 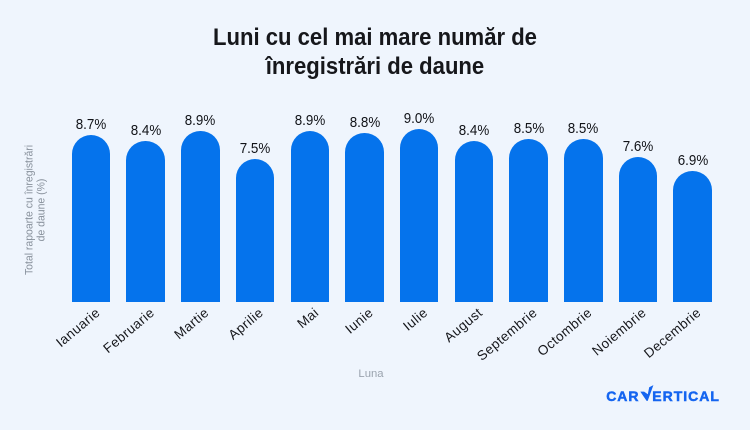 What do you see at coordinates (686, 394) in the screenshot?
I see `svg-text: ERTICAL` at bounding box center [686, 394].